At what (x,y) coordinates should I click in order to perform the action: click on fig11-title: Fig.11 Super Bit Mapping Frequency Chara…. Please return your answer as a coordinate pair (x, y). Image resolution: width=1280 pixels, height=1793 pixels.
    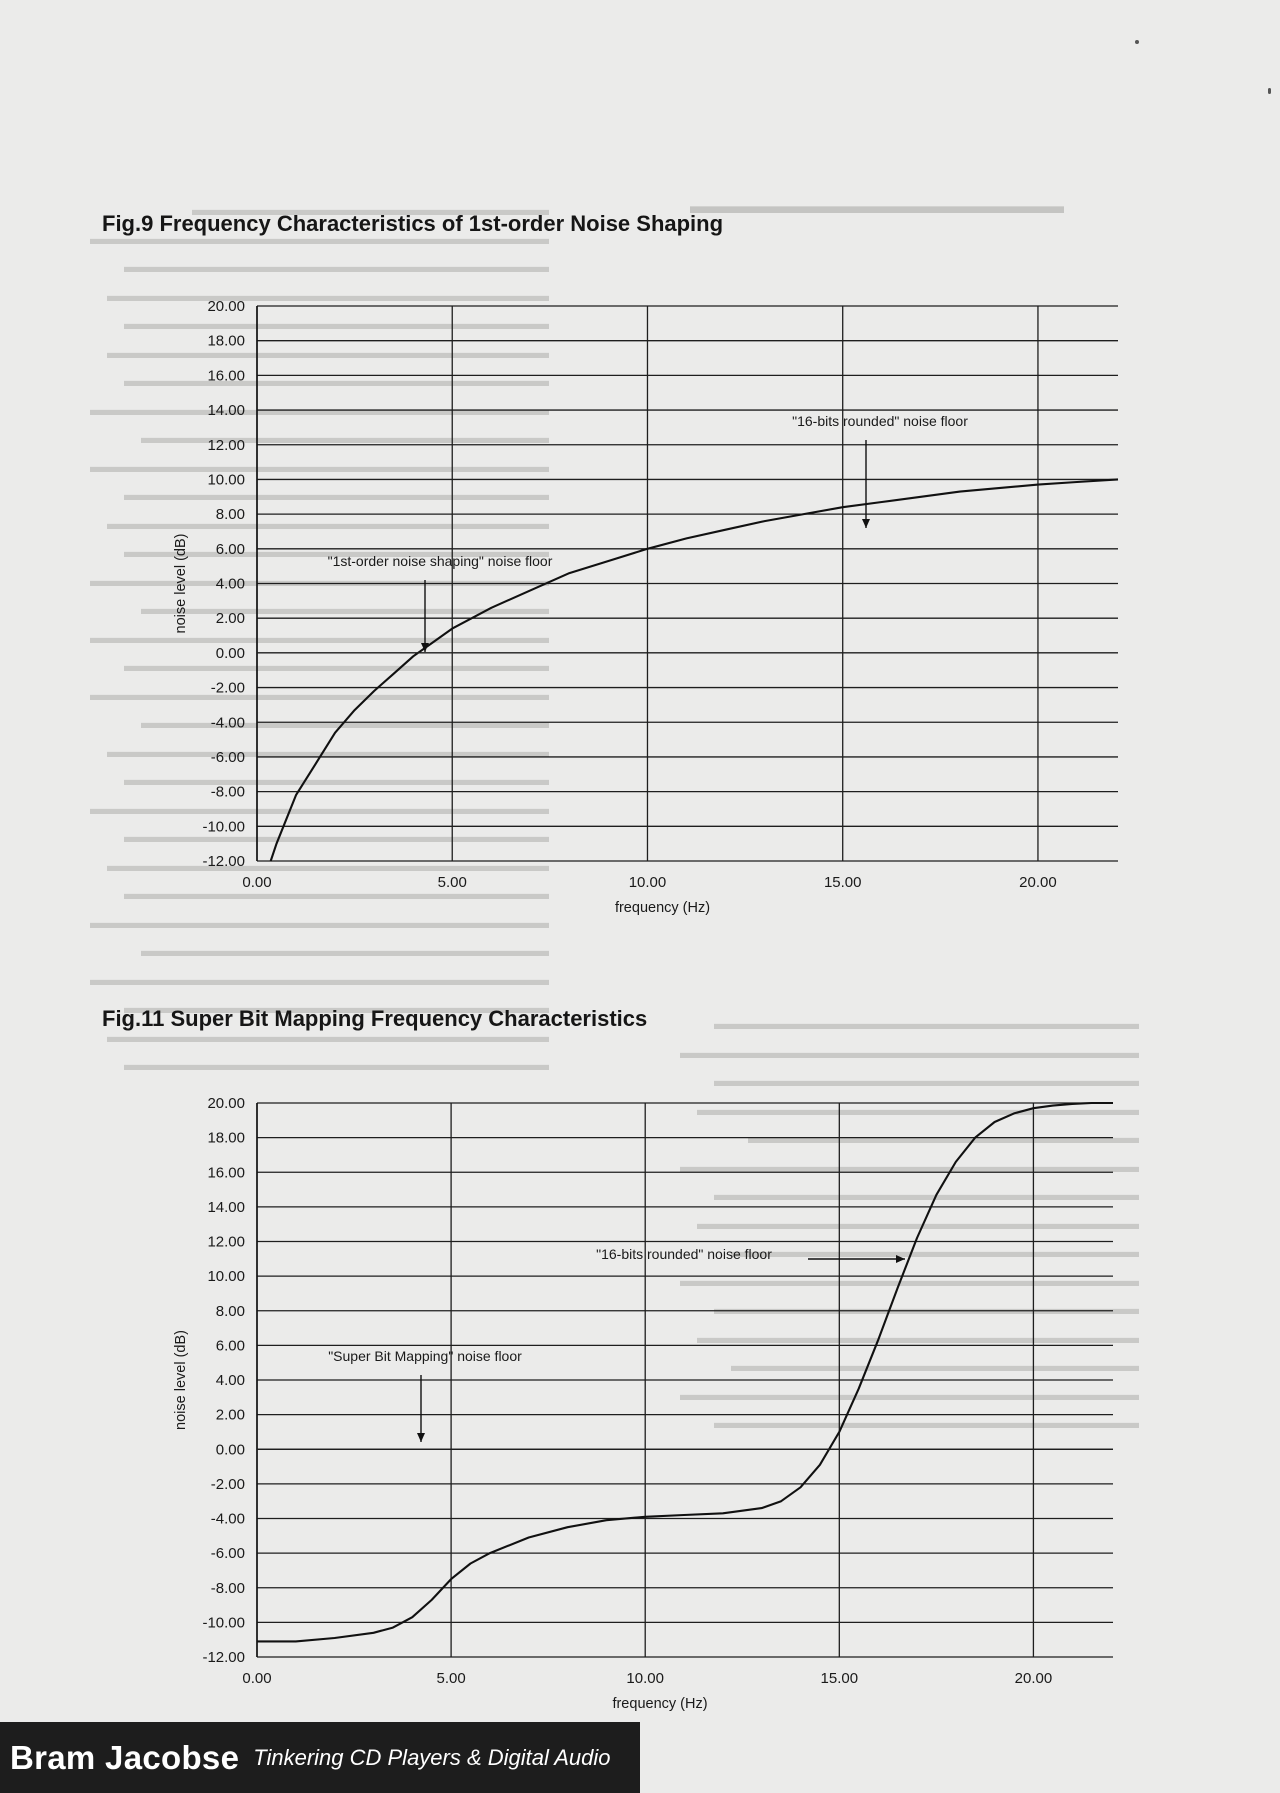
    Looking at the image, I should click on (375, 1018).